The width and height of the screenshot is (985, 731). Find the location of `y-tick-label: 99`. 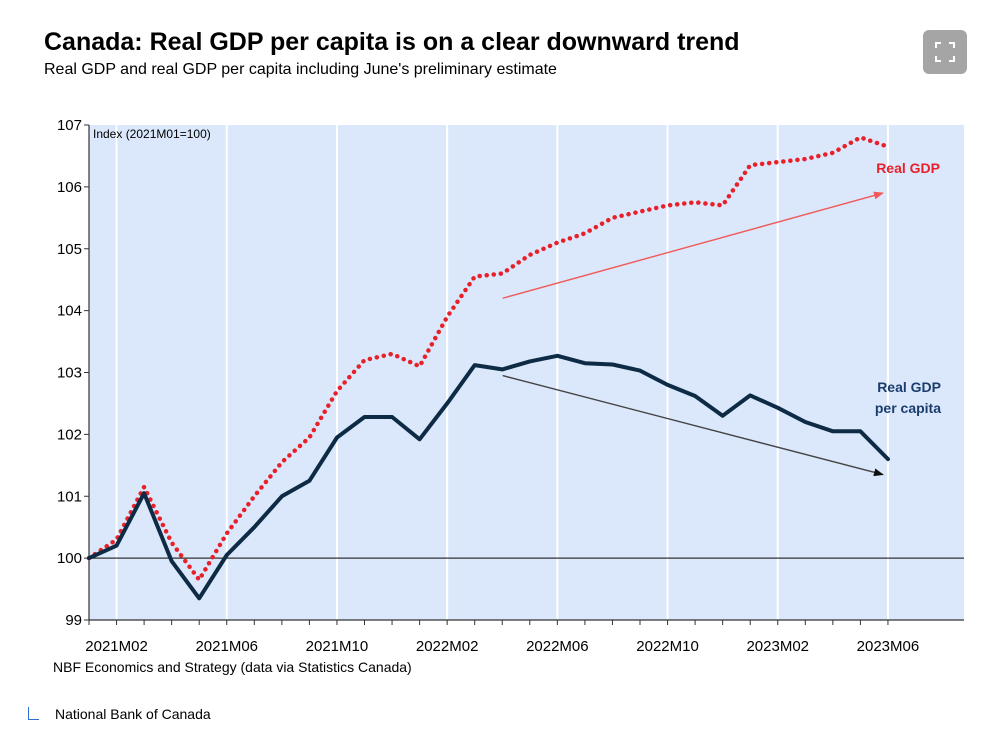

y-tick-label: 99 is located at coordinates (73, 620).